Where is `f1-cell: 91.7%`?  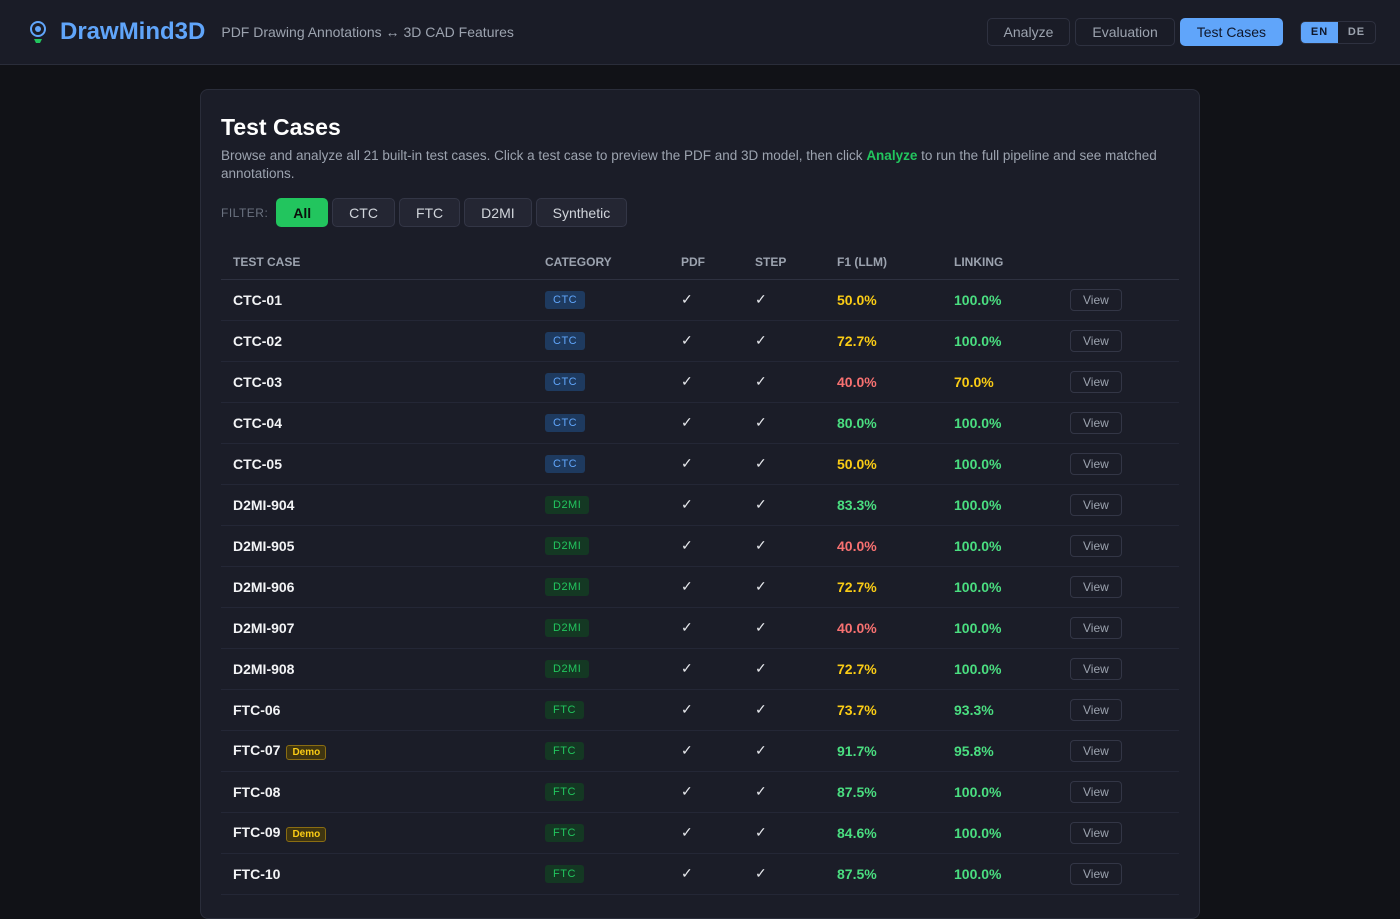
f1-cell: 91.7% is located at coordinates (883, 751).